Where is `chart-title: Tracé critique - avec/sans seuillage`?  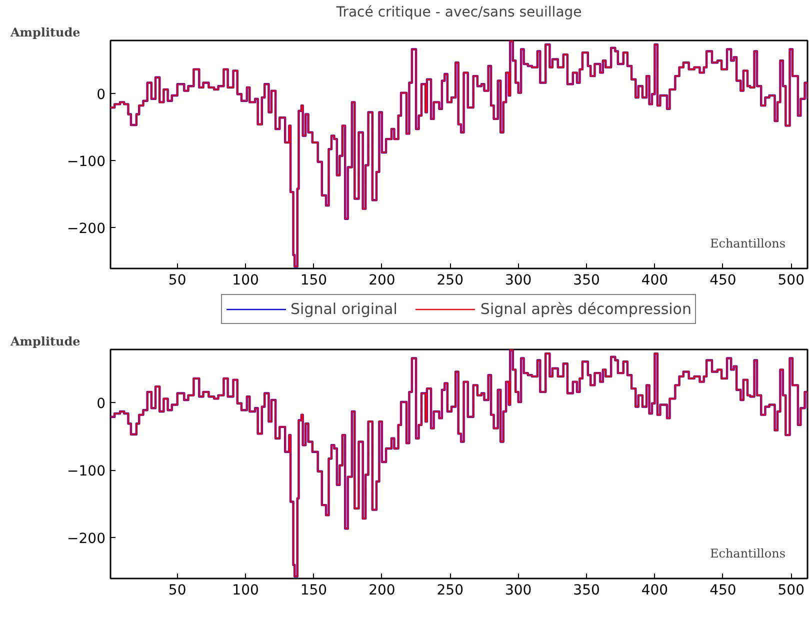
chart-title: Tracé critique - avec/sans seuillage is located at coordinates (458, 12).